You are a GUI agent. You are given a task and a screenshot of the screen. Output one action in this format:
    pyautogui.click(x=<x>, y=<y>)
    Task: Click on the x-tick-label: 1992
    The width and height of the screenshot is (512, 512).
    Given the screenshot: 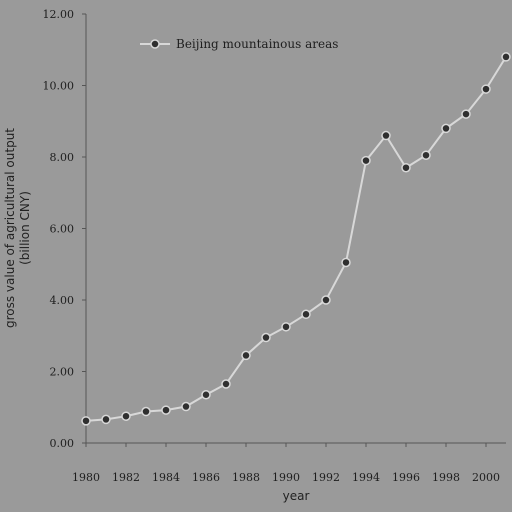 What is the action you would take?
    pyautogui.click(x=326, y=477)
    